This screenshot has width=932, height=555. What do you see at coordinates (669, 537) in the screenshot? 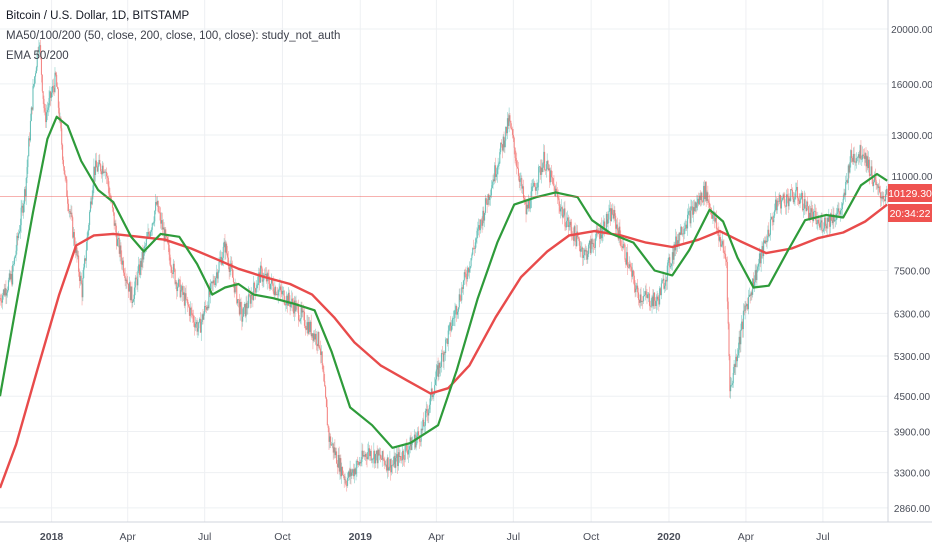
I see `time-tick-label: 2020` at bounding box center [669, 537].